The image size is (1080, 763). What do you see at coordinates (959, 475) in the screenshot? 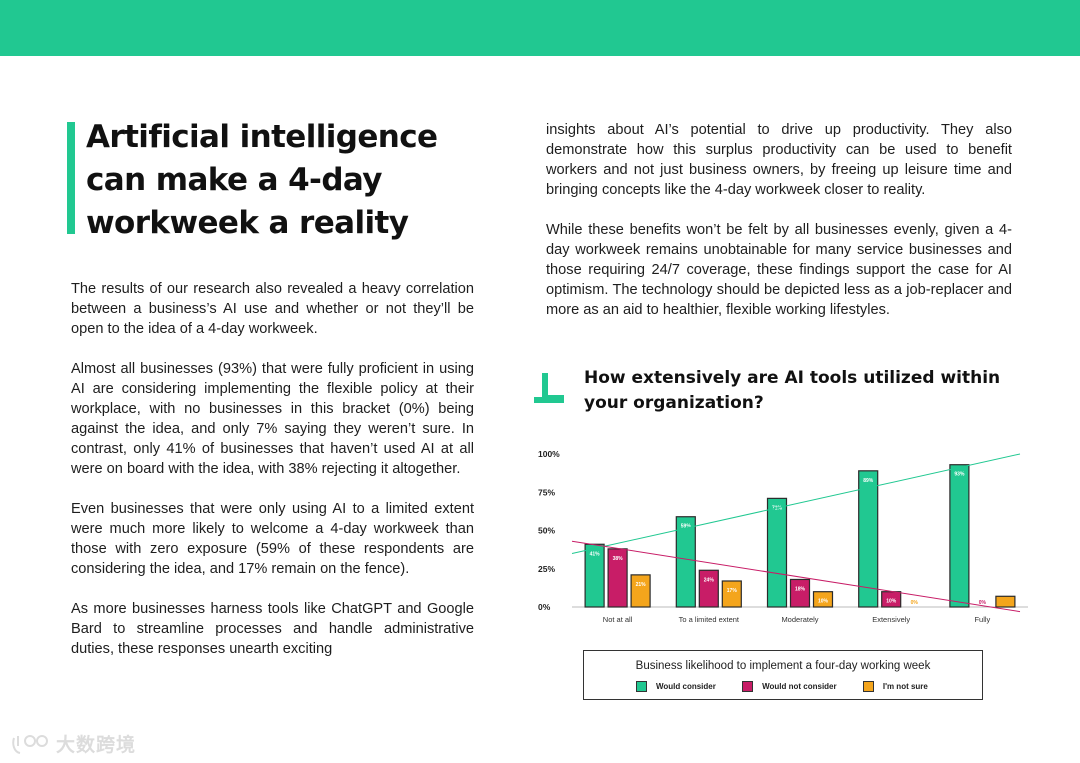
I see `bar-value-label: 93%` at bounding box center [959, 475].